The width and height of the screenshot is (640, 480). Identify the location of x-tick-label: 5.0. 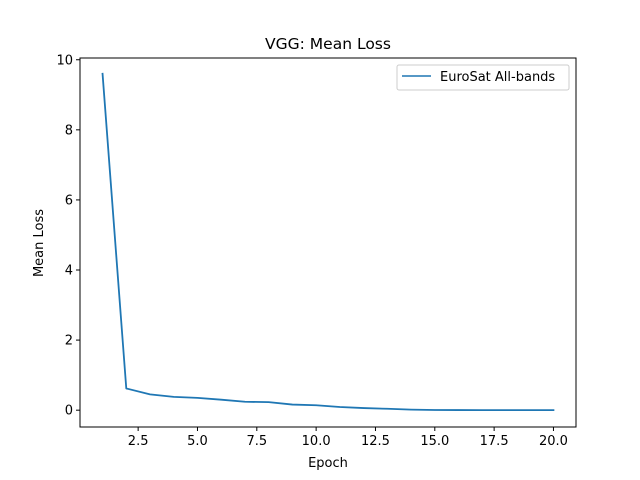
(197, 441).